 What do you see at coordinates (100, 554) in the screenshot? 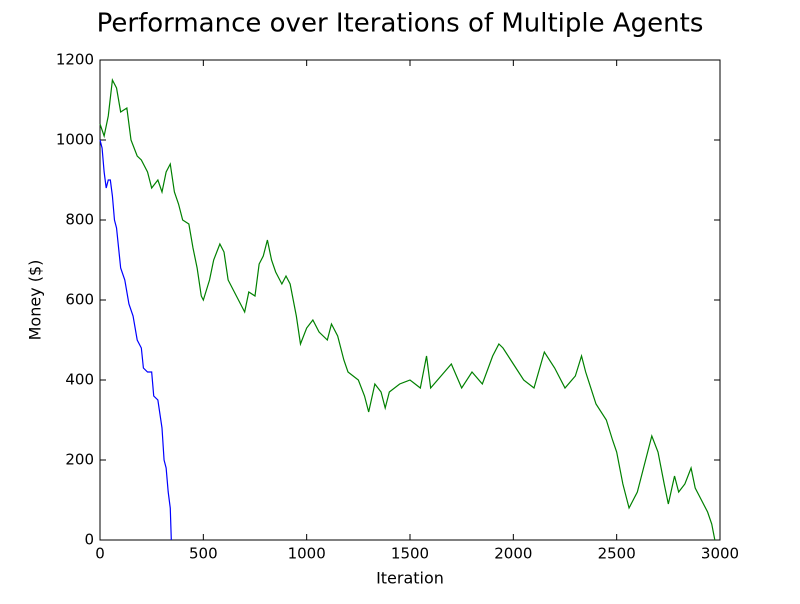
I see `x-tick-label: 0` at bounding box center [100, 554].